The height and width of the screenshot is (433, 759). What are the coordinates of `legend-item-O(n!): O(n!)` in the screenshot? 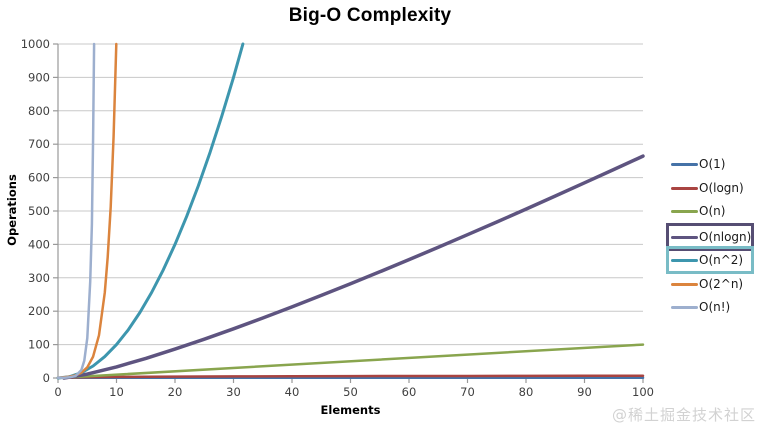 It's located at (710, 307).